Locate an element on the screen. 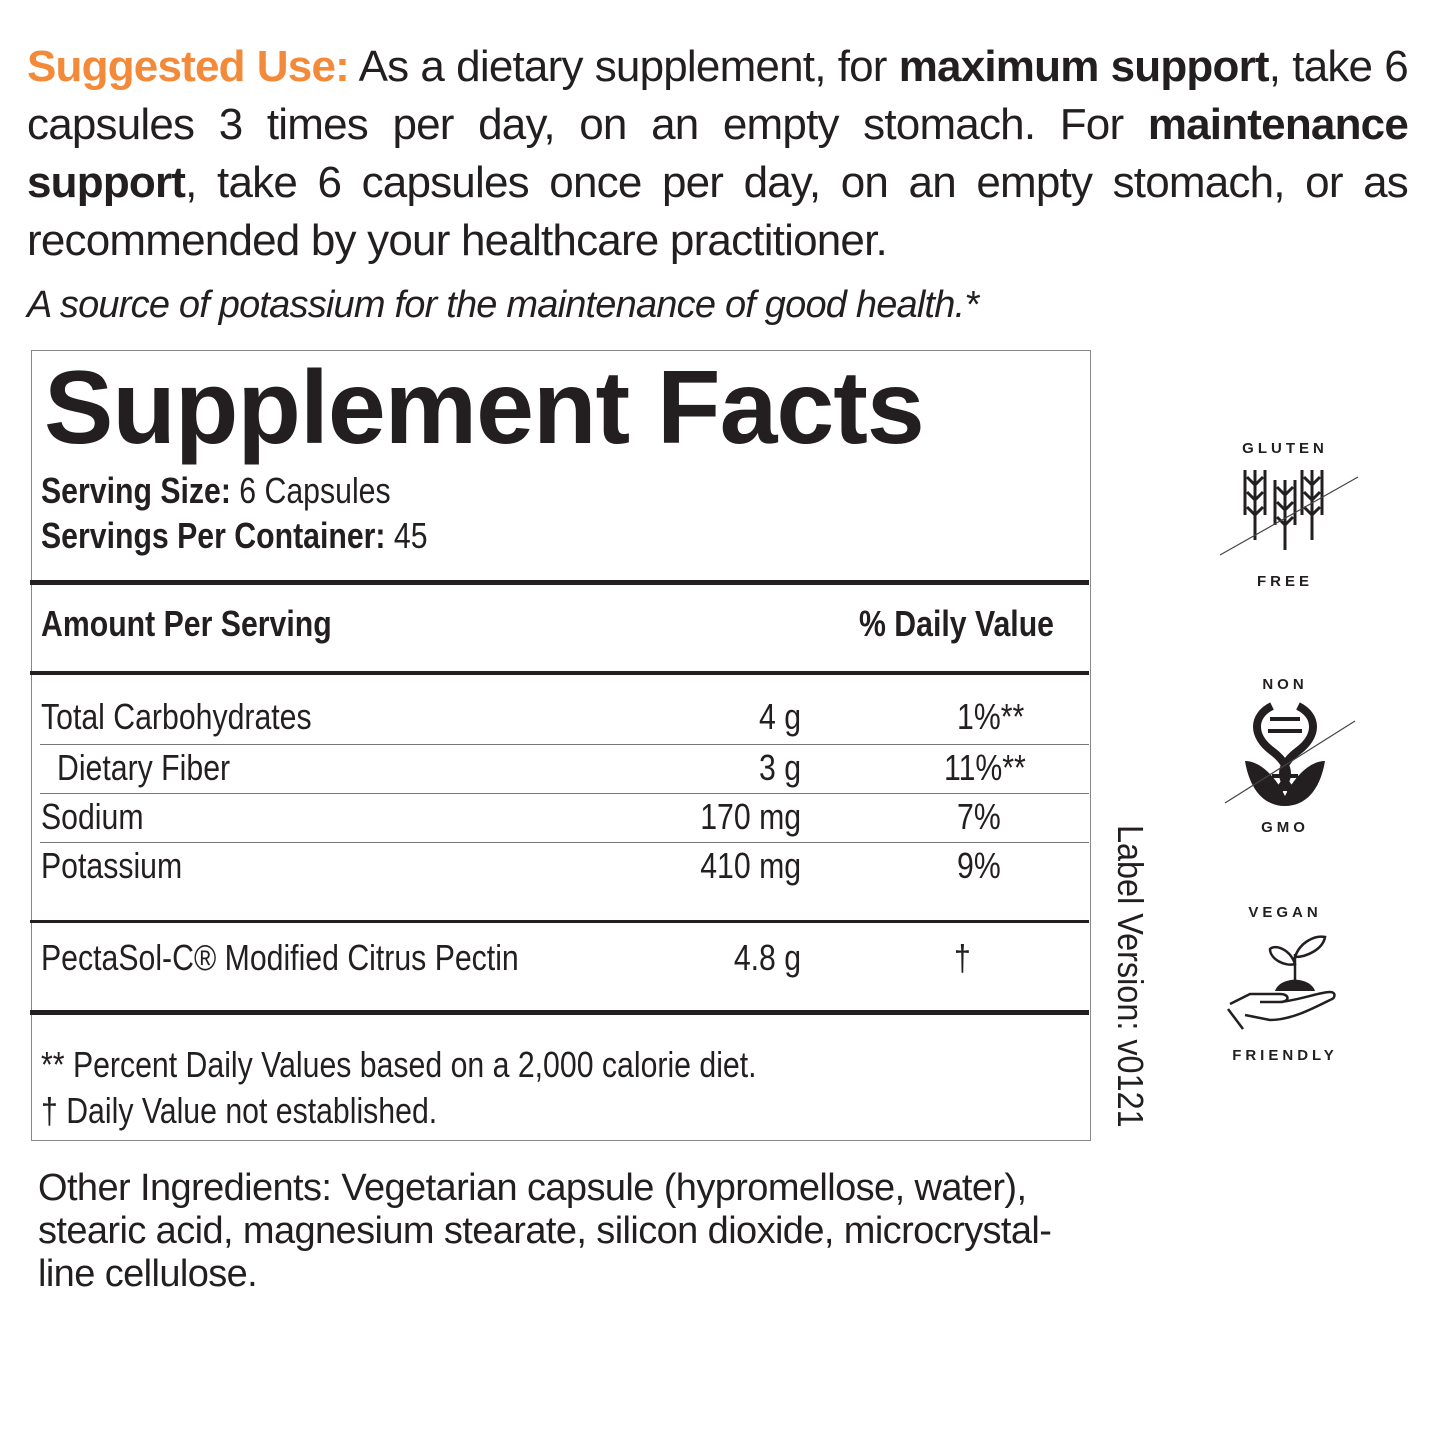 Image resolution: width=1445 pixels, height=1445 pixels. facts-title: Supplement Facts is located at coordinates (484, 408).